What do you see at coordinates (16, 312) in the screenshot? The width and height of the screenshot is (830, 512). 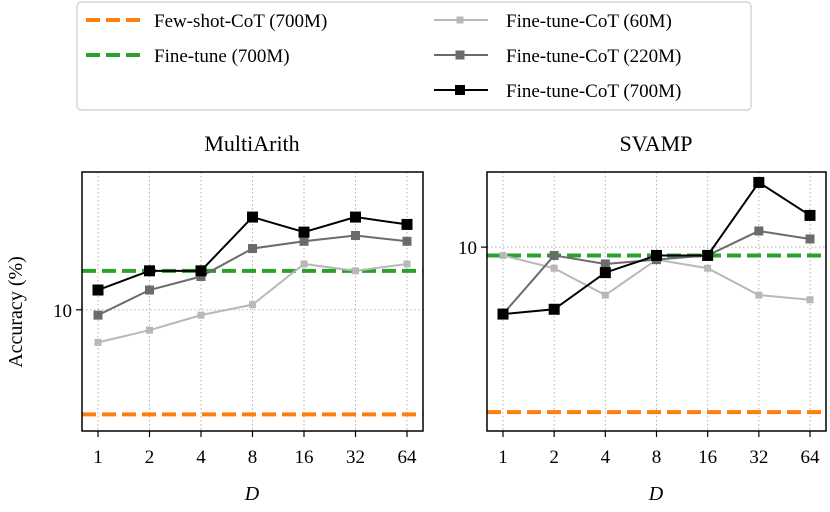 I see `y-axis-label: Accuracy (%)` at bounding box center [16, 312].